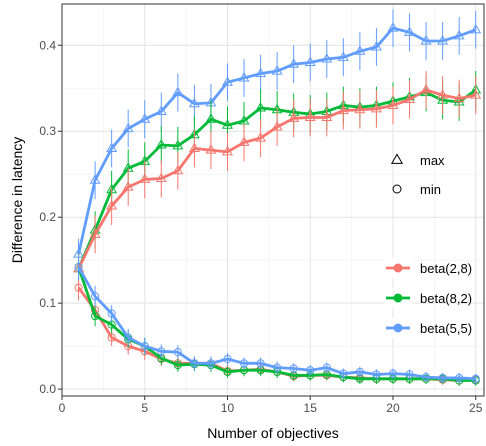 Image resolution: width=486 pixels, height=446 pixels. What do you see at coordinates (446, 268) in the screenshot?
I see `legend-label-beta-2-8: beta(2,8)` at bounding box center [446, 268].